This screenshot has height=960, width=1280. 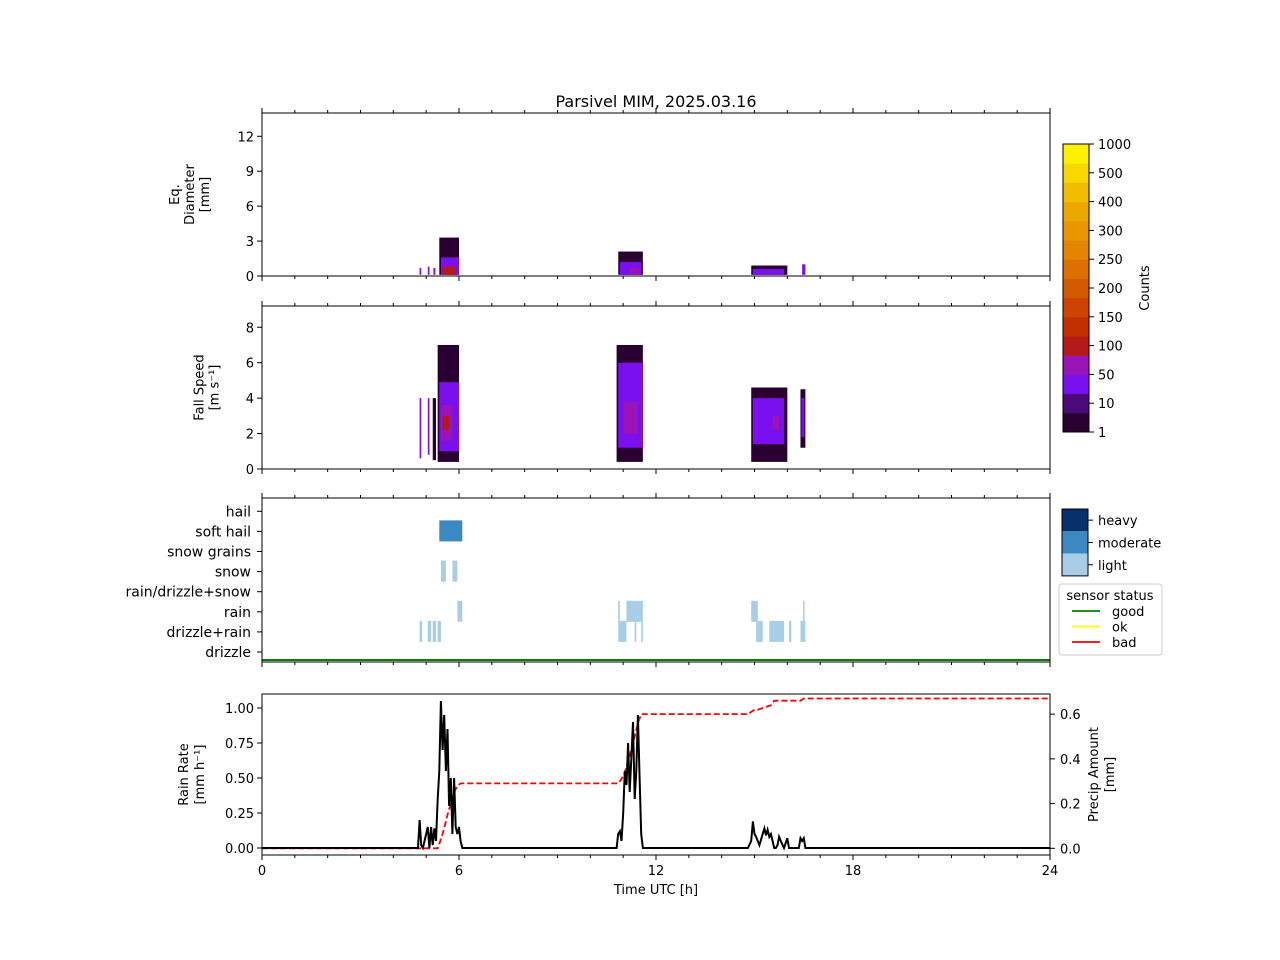 What do you see at coordinates (1120, 628) in the screenshot?
I see `status-legend-label: ok` at bounding box center [1120, 628].